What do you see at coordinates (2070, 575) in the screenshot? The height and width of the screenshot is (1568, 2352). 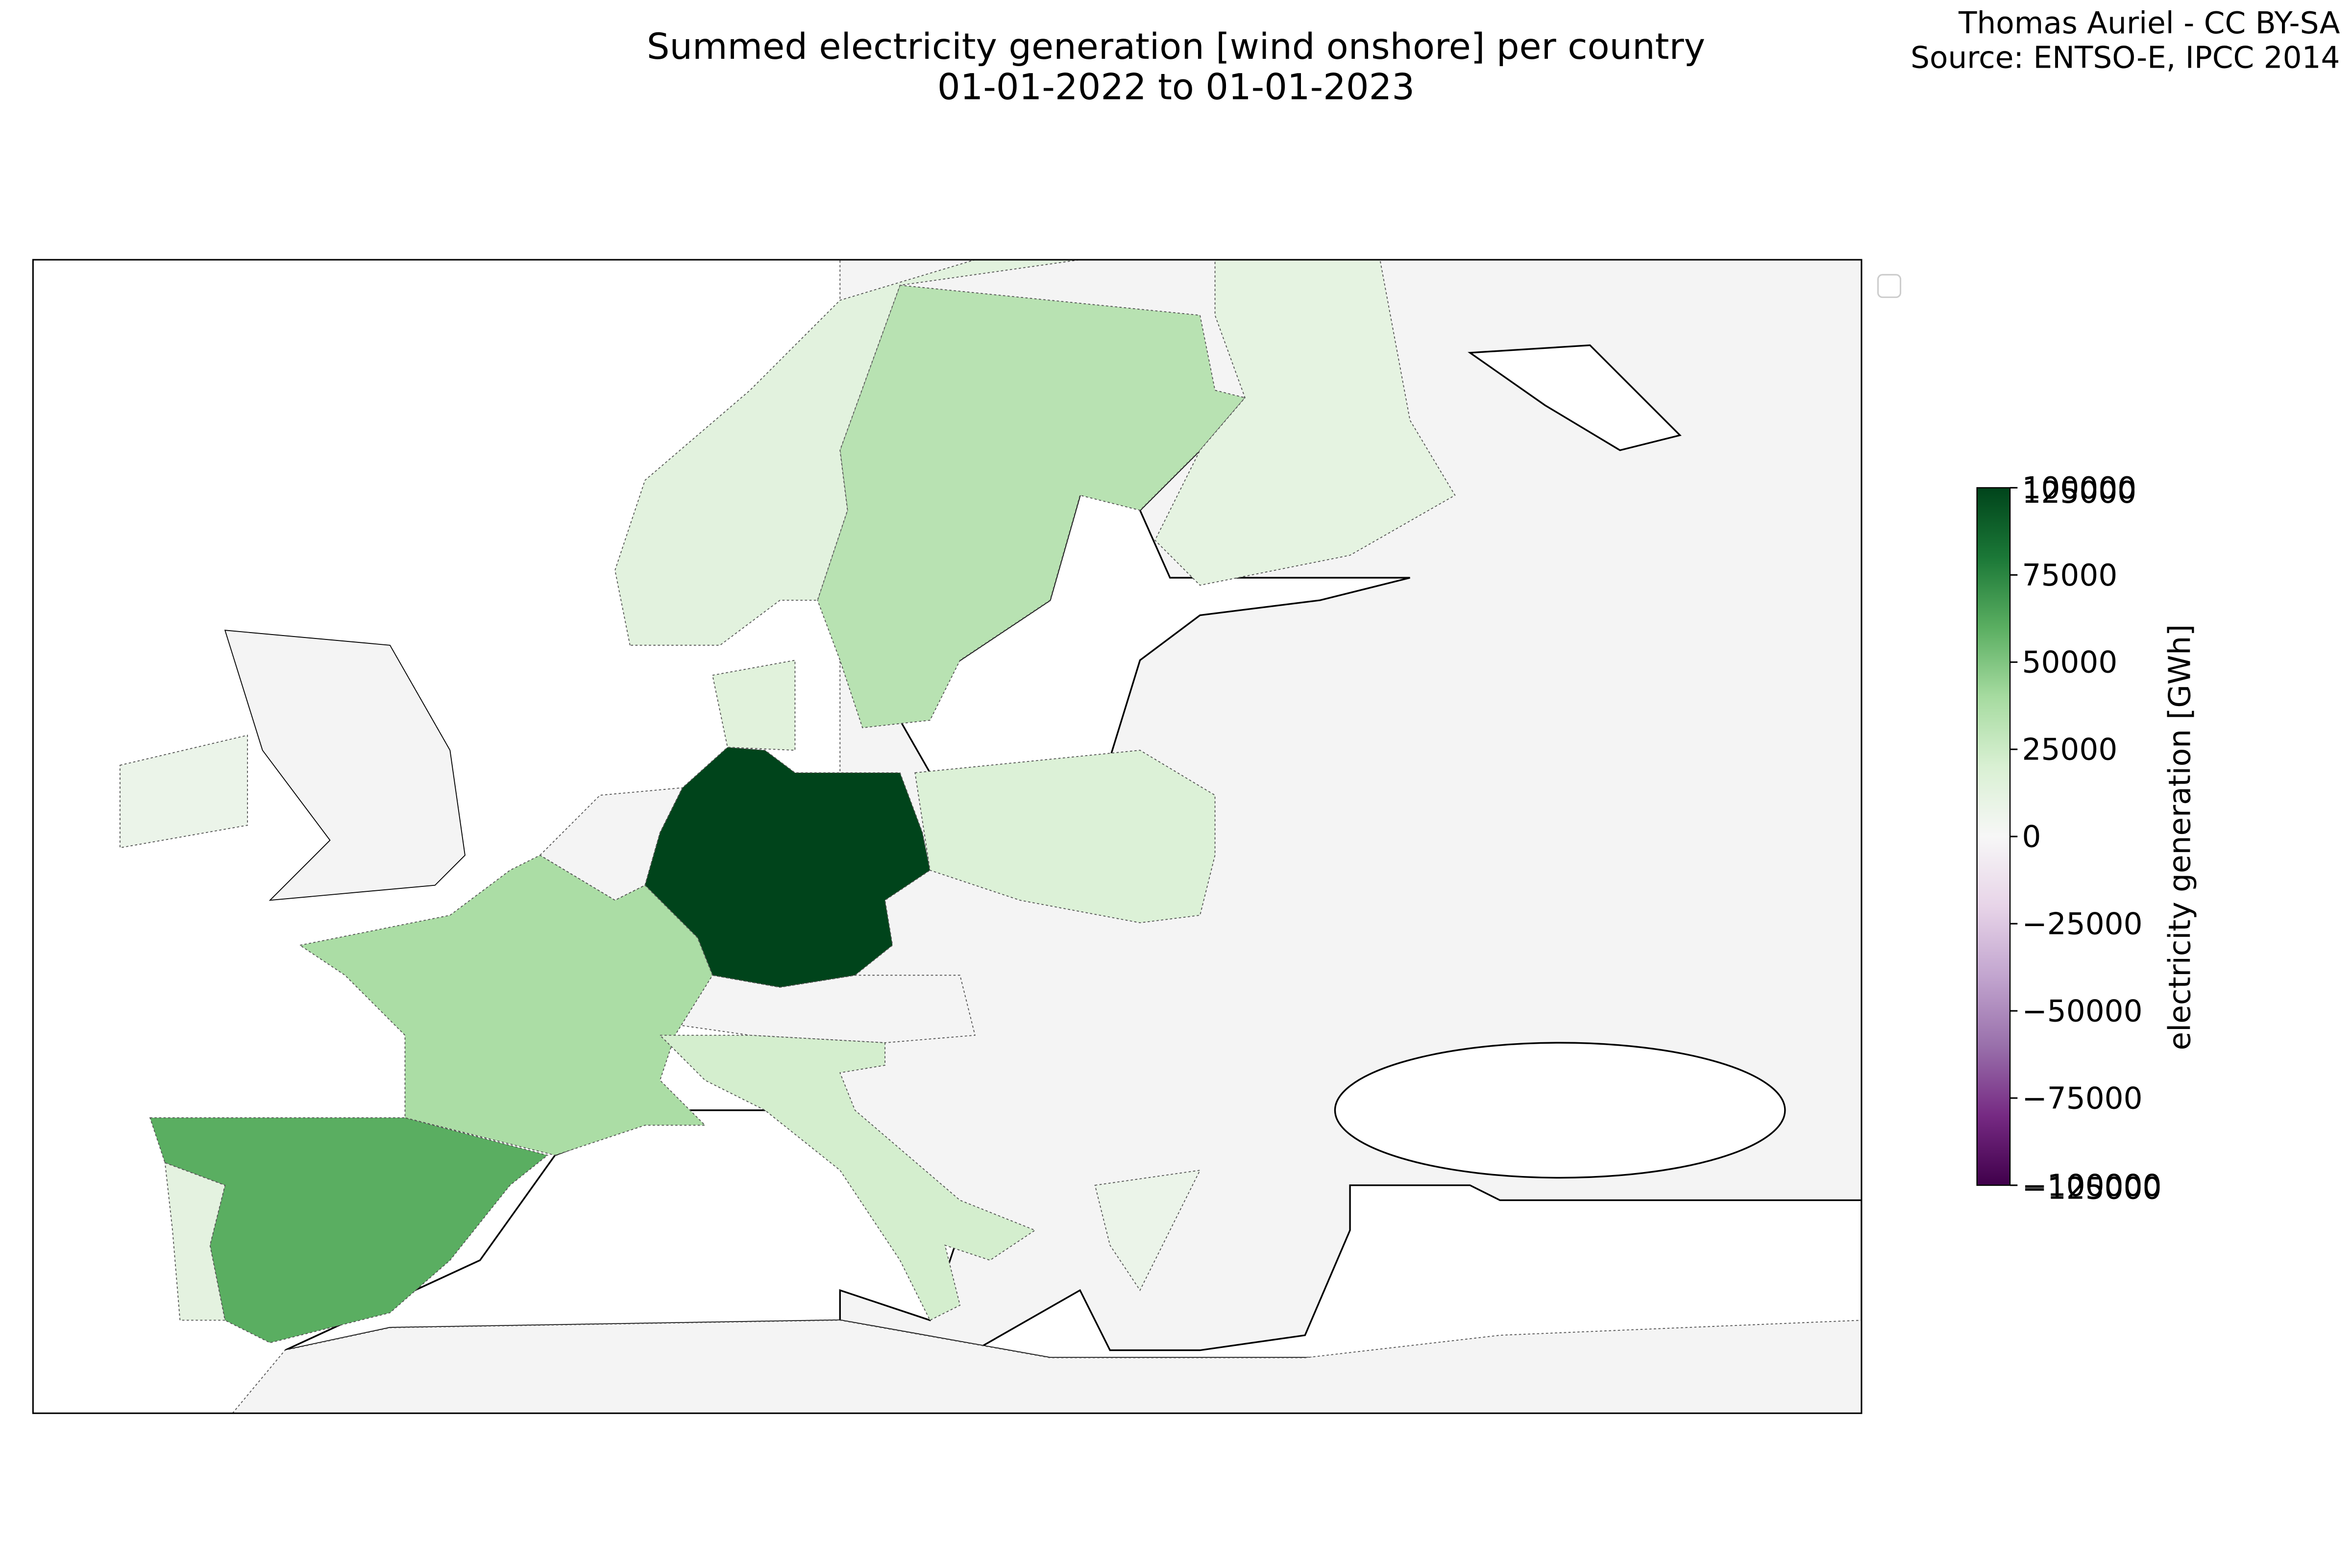 I see `colorbar-tick-label: 75000` at bounding box center [2070, 575].